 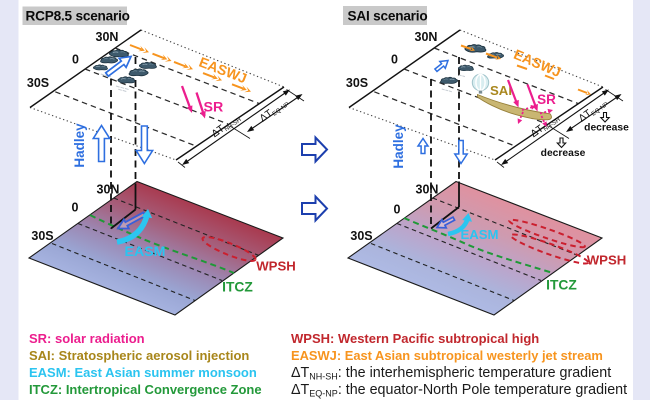 I want to click on svg-text:SAI: Stratospheric aerosol inj: SAI: Stratospheric aerosol injection, so click(x=139, y=355).